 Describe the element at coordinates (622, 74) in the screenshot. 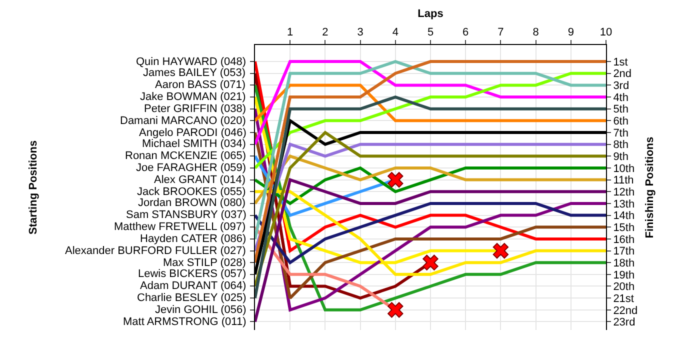

I see `y-tick-label: 2nd` at that location.